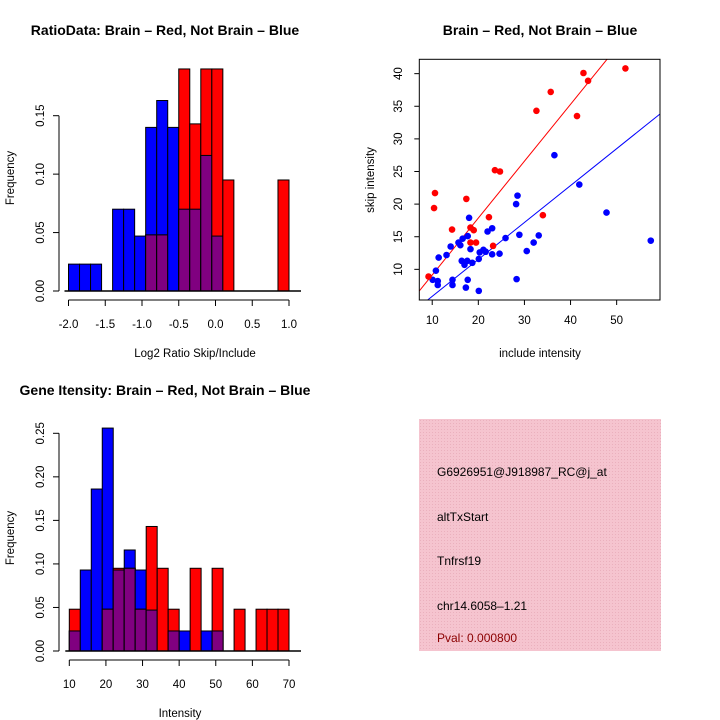 This screenshot has height=720, width=720. I want to click on y-tick-label: 0.10, so click(41, 564).